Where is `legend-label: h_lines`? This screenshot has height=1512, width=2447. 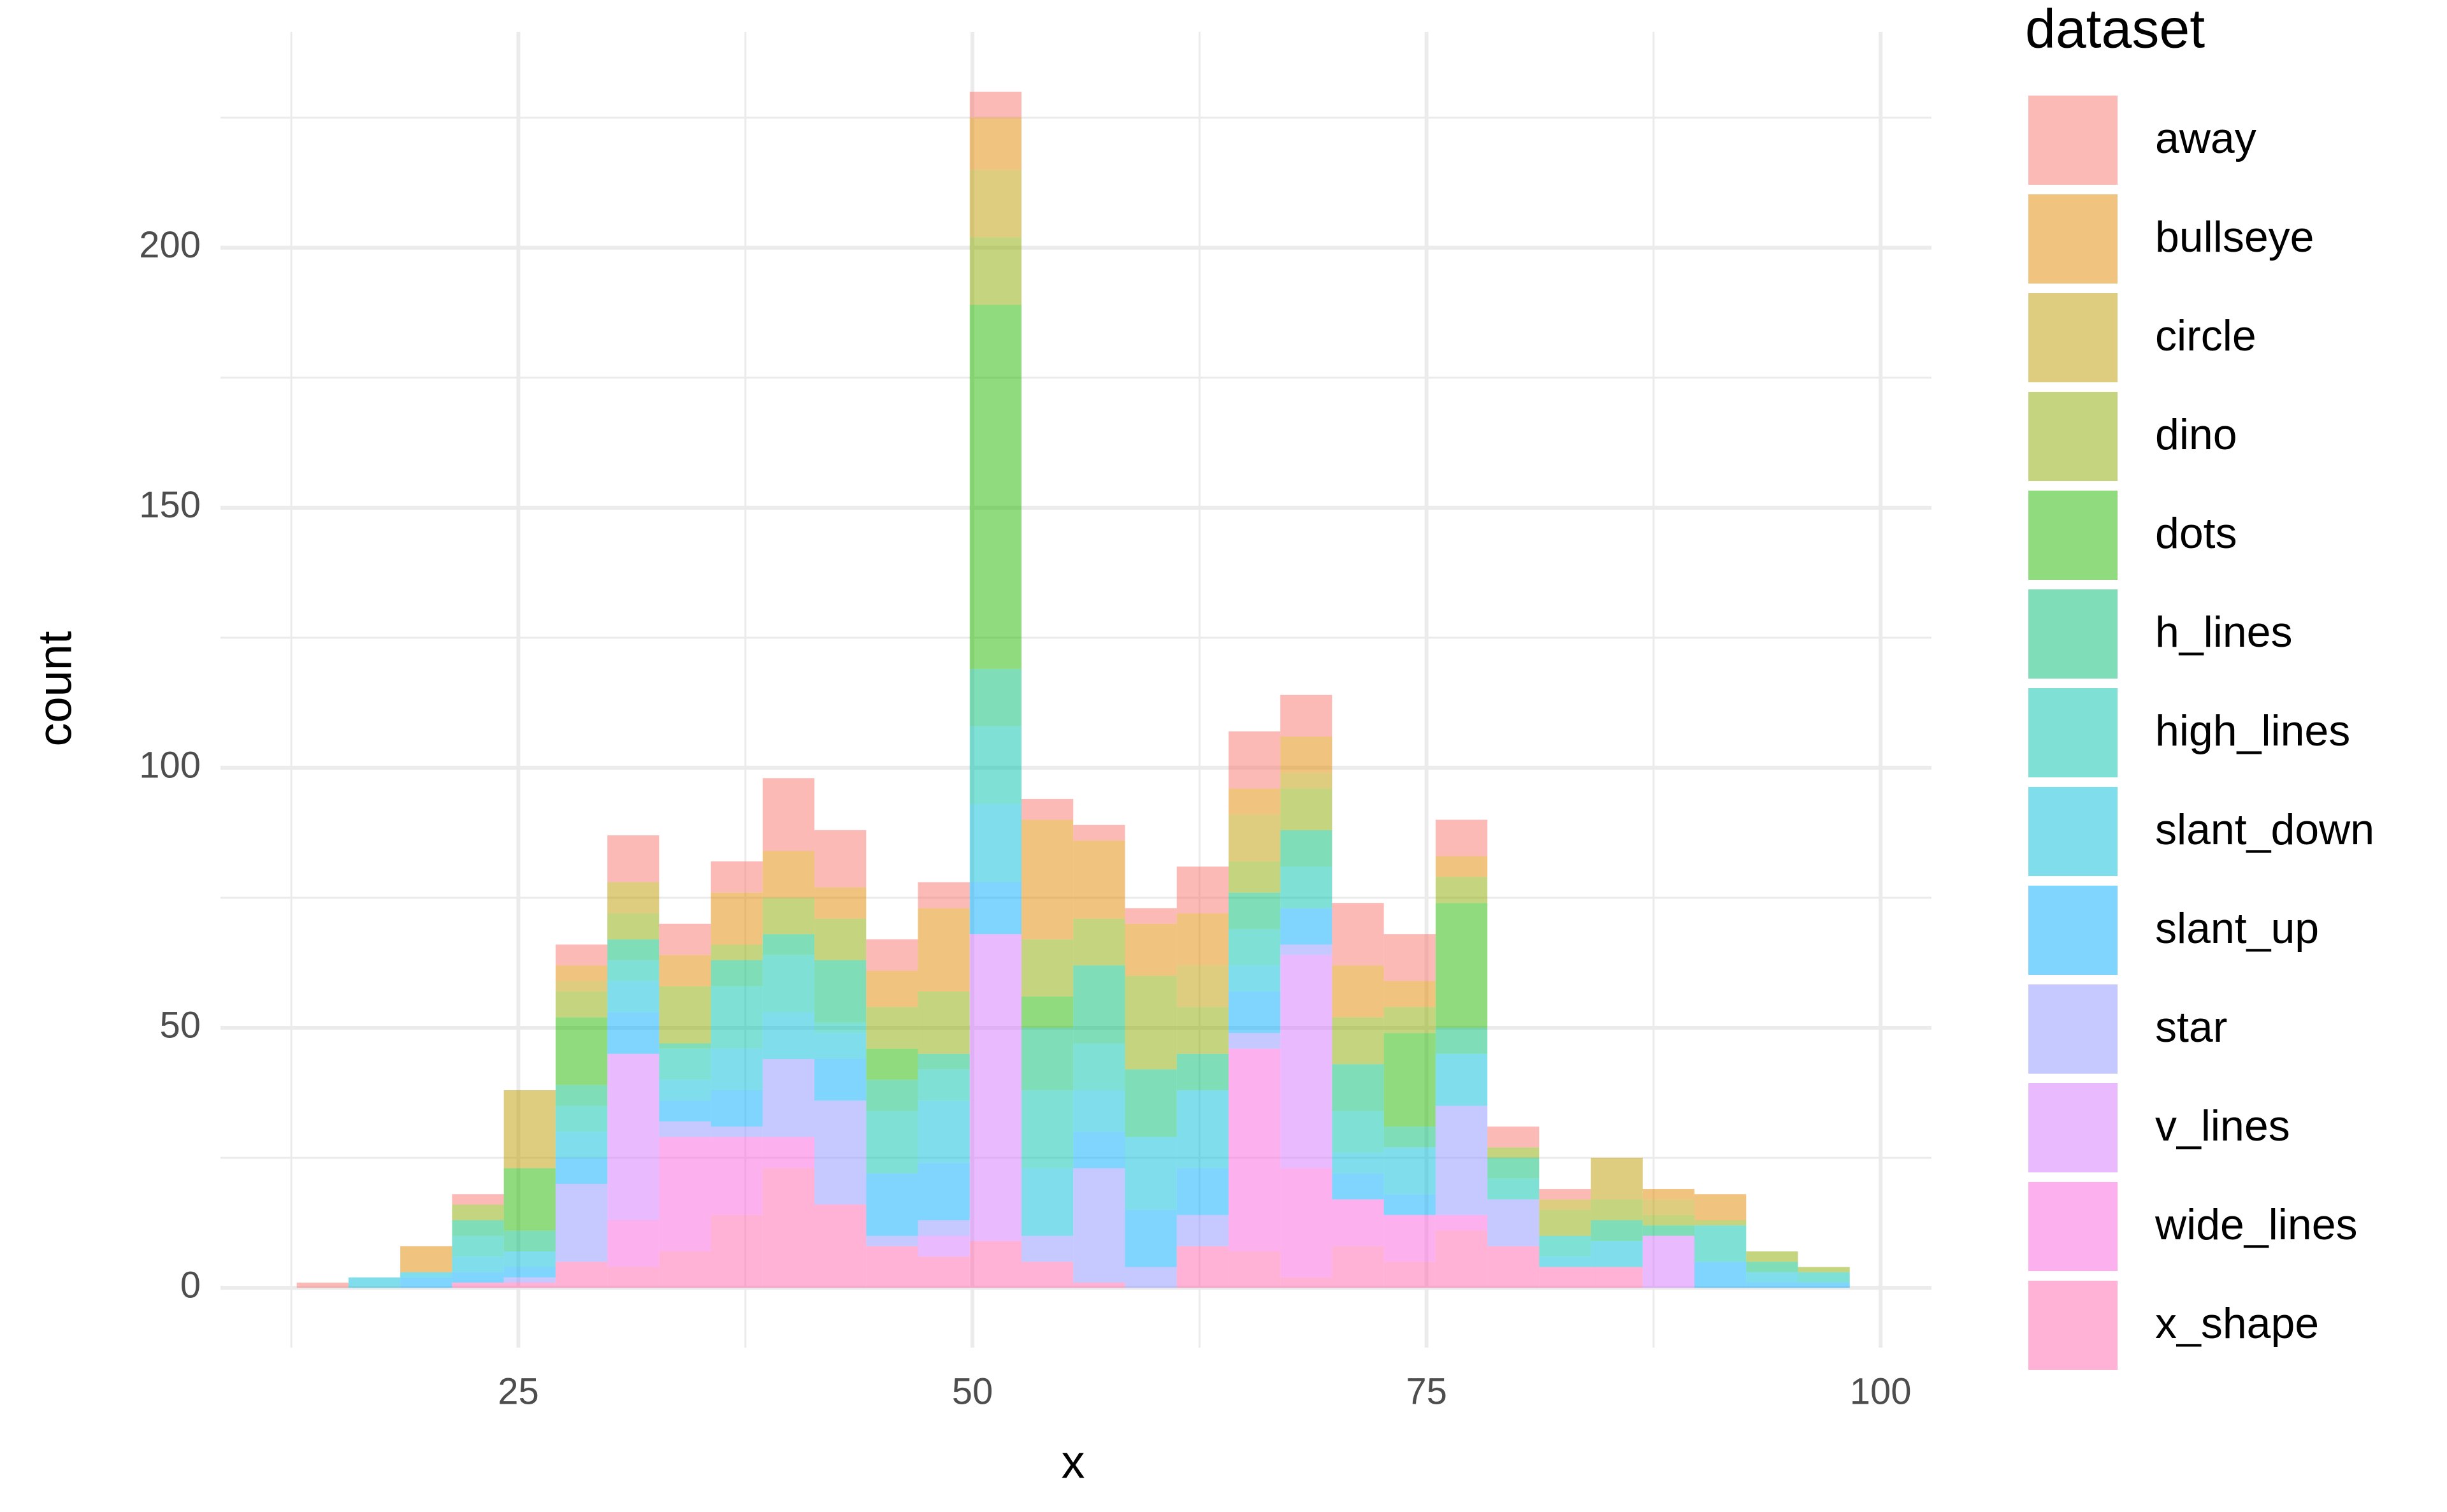
legend-label: h_lines is located at coordinates (2224, 632).